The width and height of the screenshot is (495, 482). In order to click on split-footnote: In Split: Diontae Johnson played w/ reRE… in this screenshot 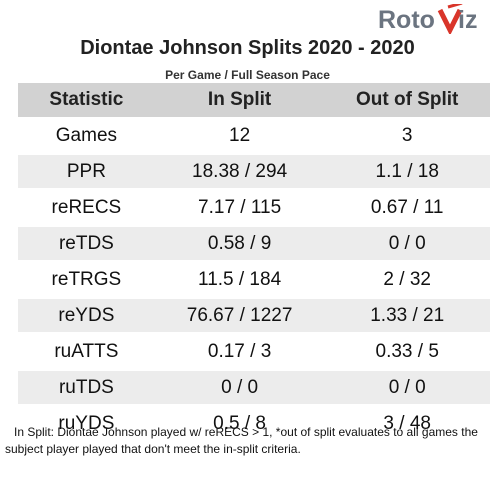, I will do `click(241, 440)`.